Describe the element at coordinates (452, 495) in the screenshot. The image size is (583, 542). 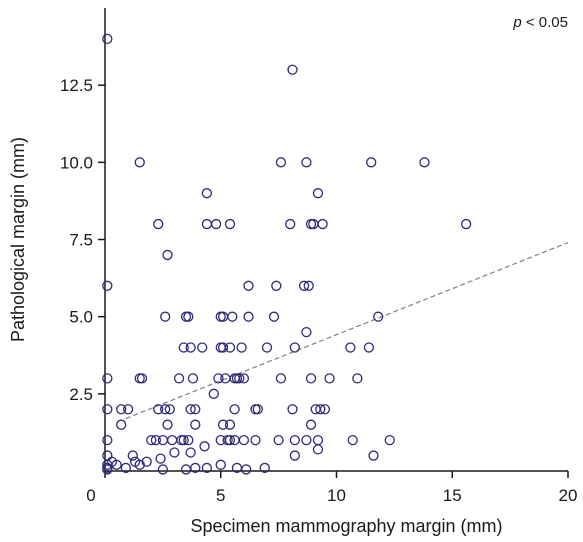
I see `x-tick-label: 15` at that location.